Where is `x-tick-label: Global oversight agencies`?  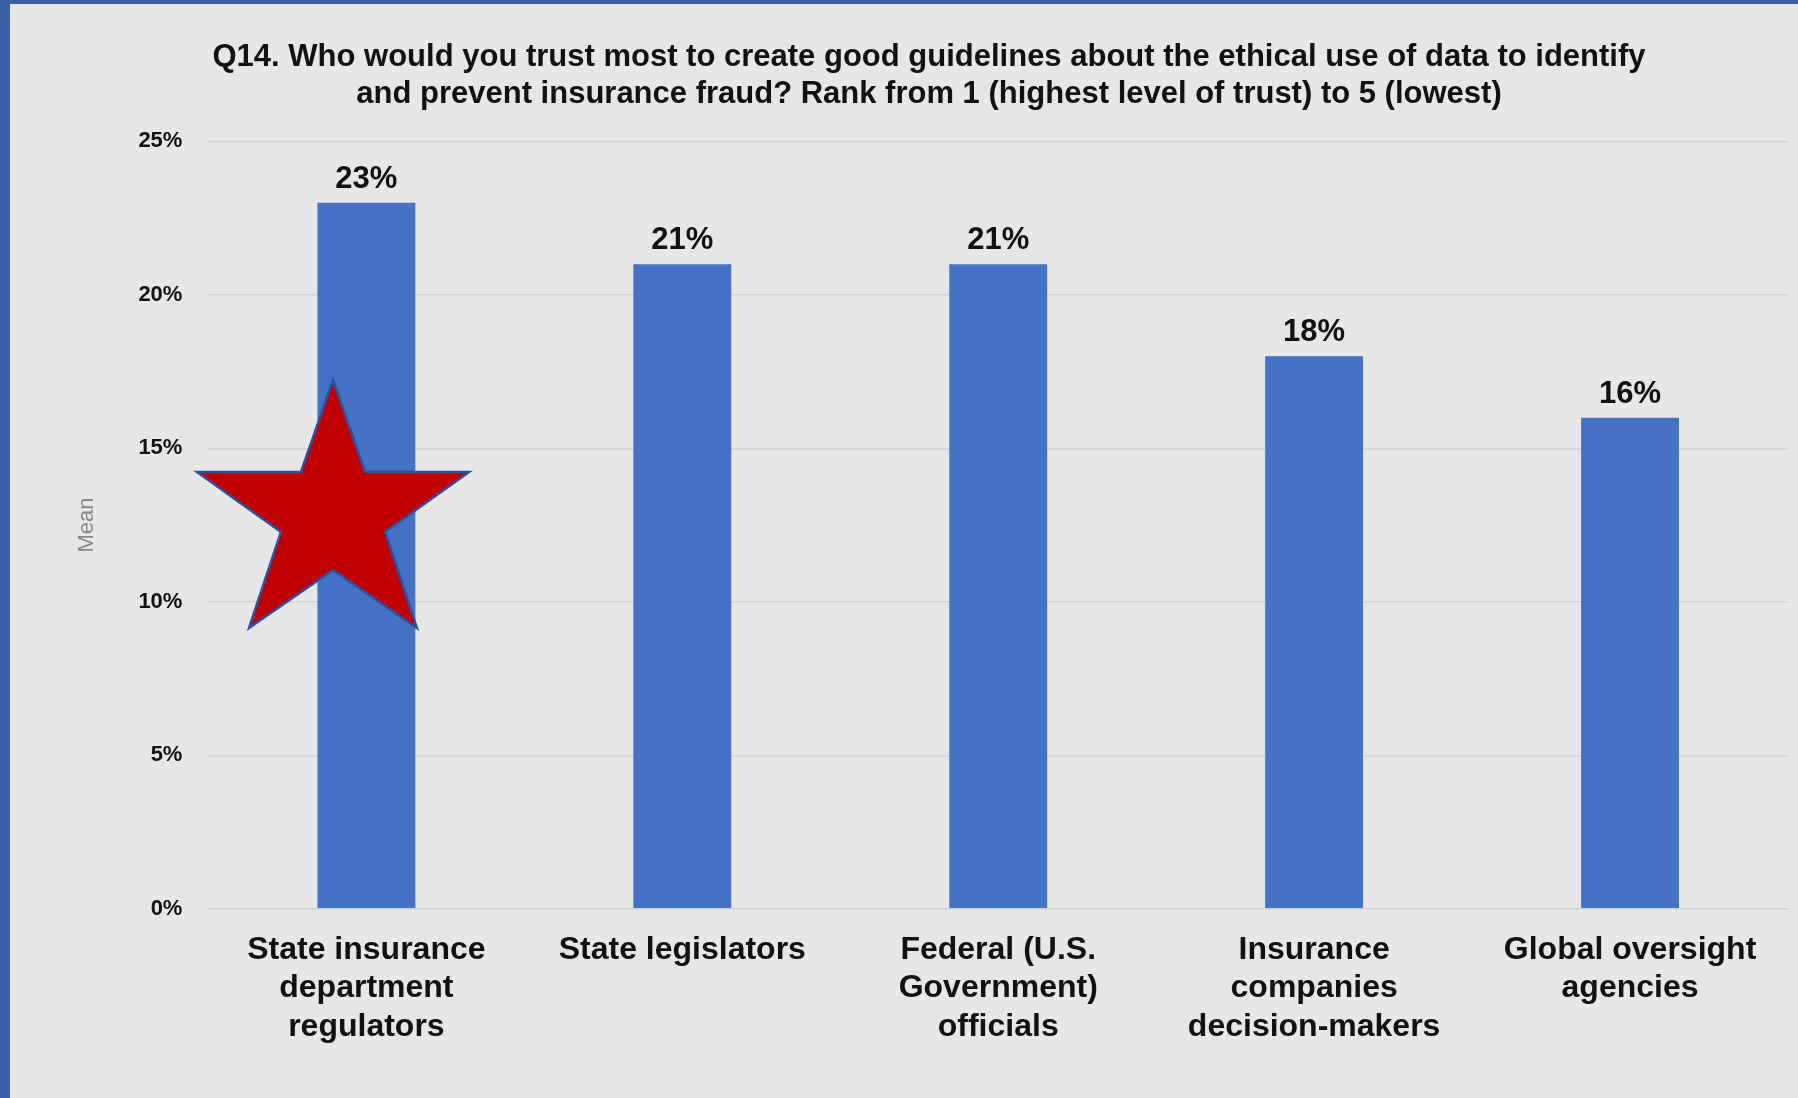
x-tick-label: Global oversight agencies is located at coordinates (1630, 967).